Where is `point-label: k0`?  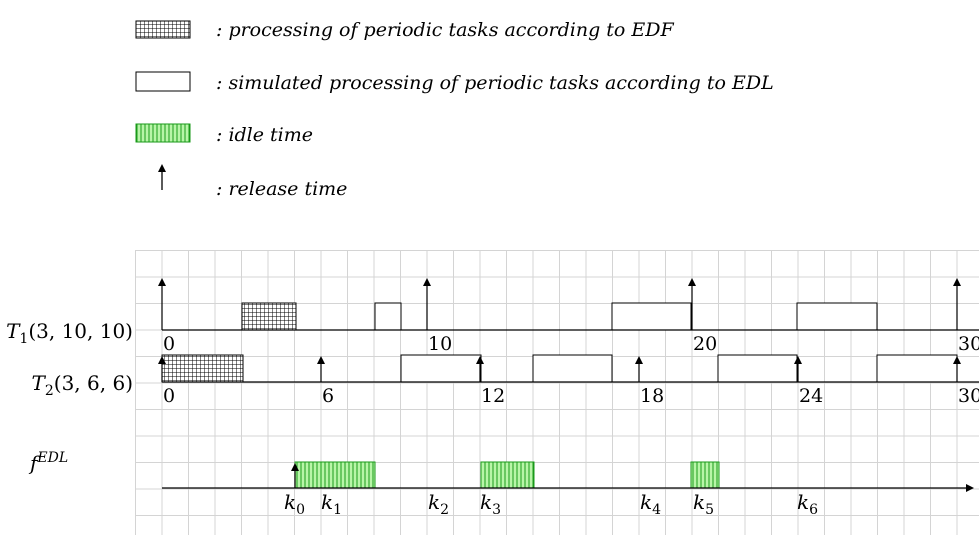 point-label: k0 is located at coordinates (294, 504).